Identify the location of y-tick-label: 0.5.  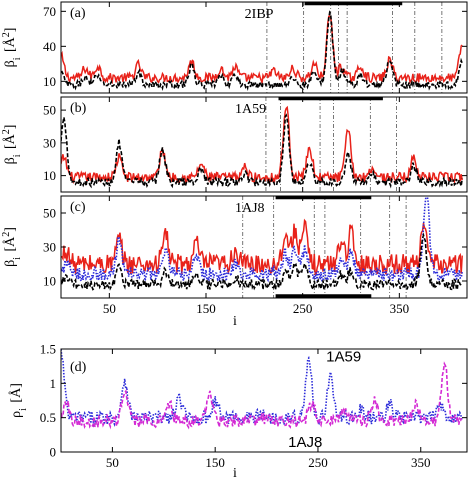
(48, 417).